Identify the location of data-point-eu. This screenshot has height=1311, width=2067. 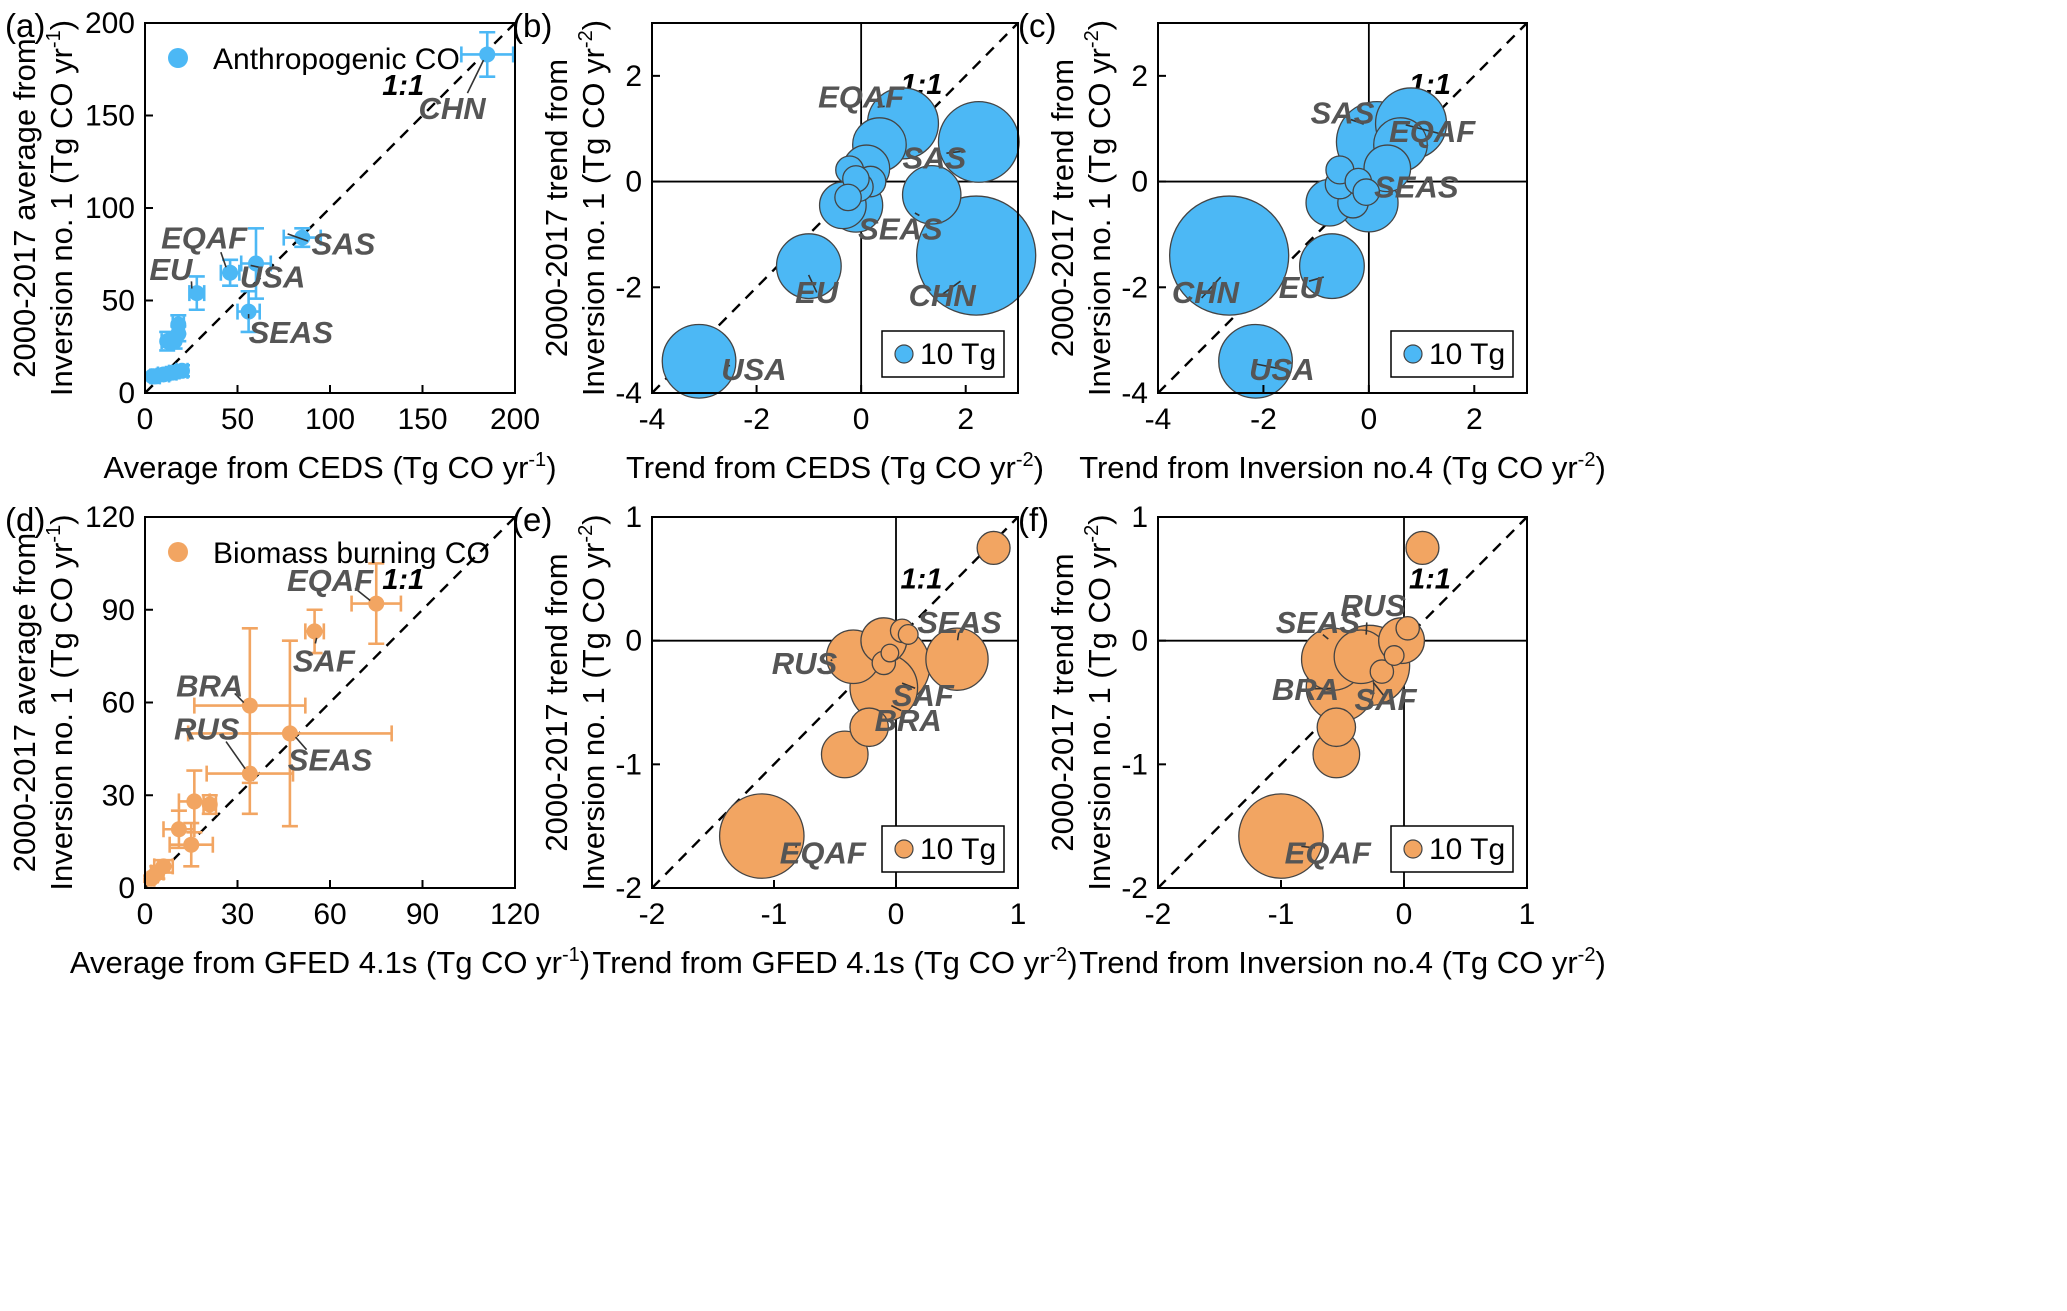
(1331, 266).